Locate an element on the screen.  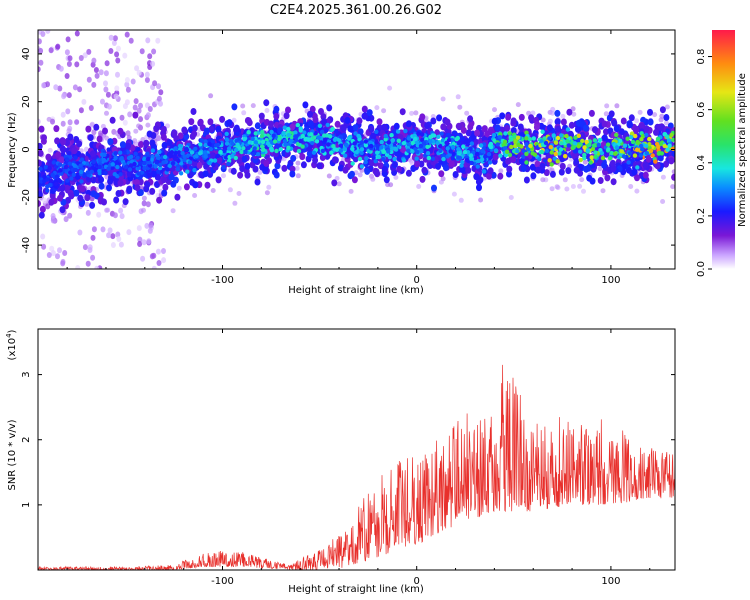
colorbar-tick-label: 0.8 is located at coordinates (701, 57).